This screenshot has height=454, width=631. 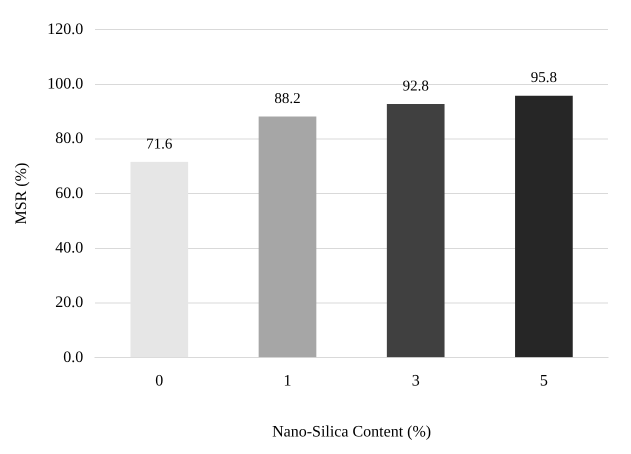 I want to click on y-tick-label: 120.0, so click(x=65, y=29).